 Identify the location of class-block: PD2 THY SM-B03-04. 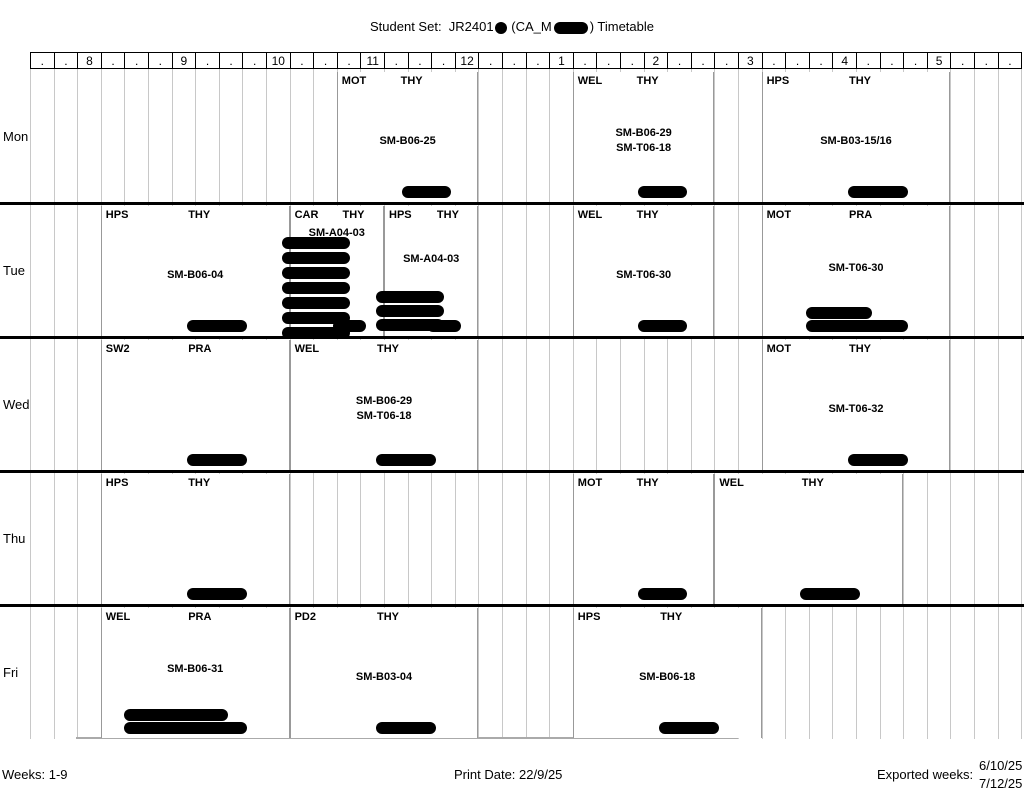
(384, 673).